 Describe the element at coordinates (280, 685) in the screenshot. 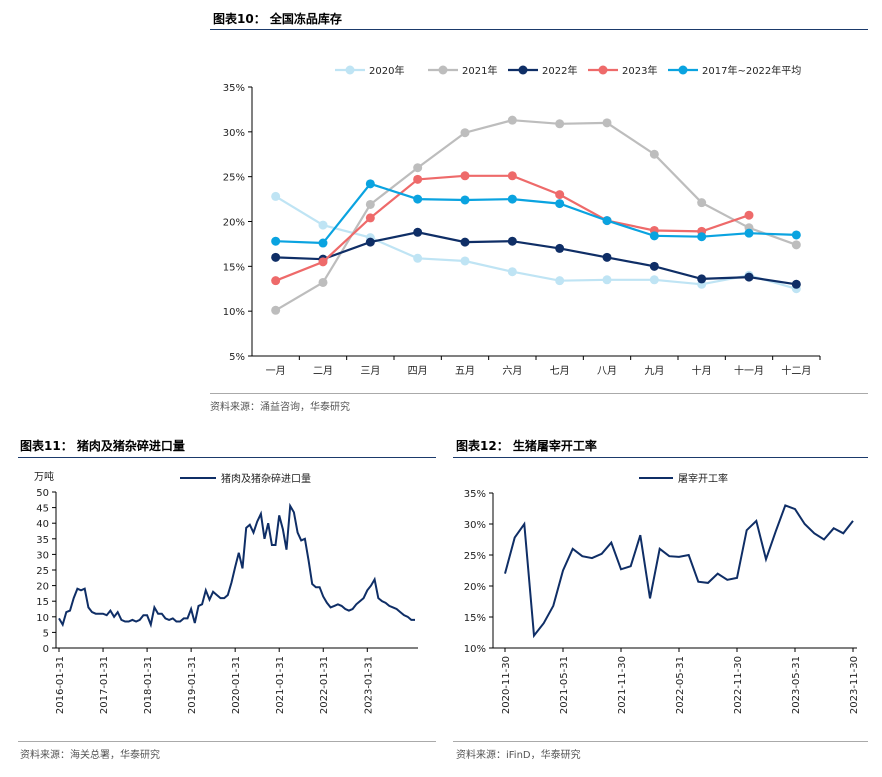

I see `x-tick-label: 2021-01-31` at that location.